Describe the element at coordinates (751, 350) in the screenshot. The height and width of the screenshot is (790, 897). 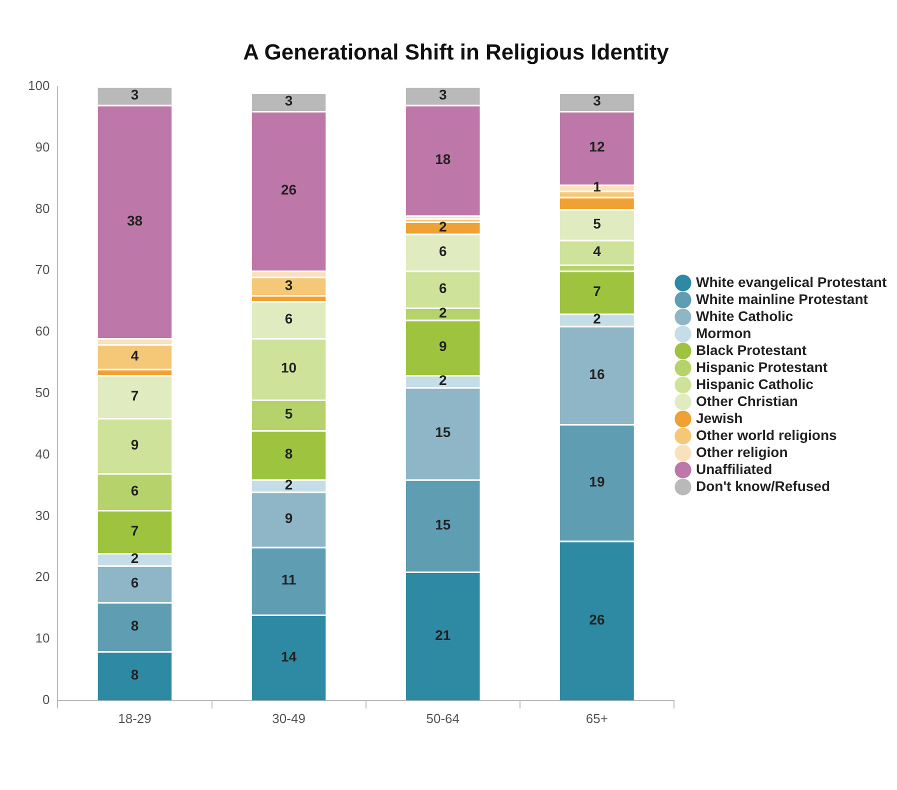
I see `legend-label: Black Protestant` at that location.